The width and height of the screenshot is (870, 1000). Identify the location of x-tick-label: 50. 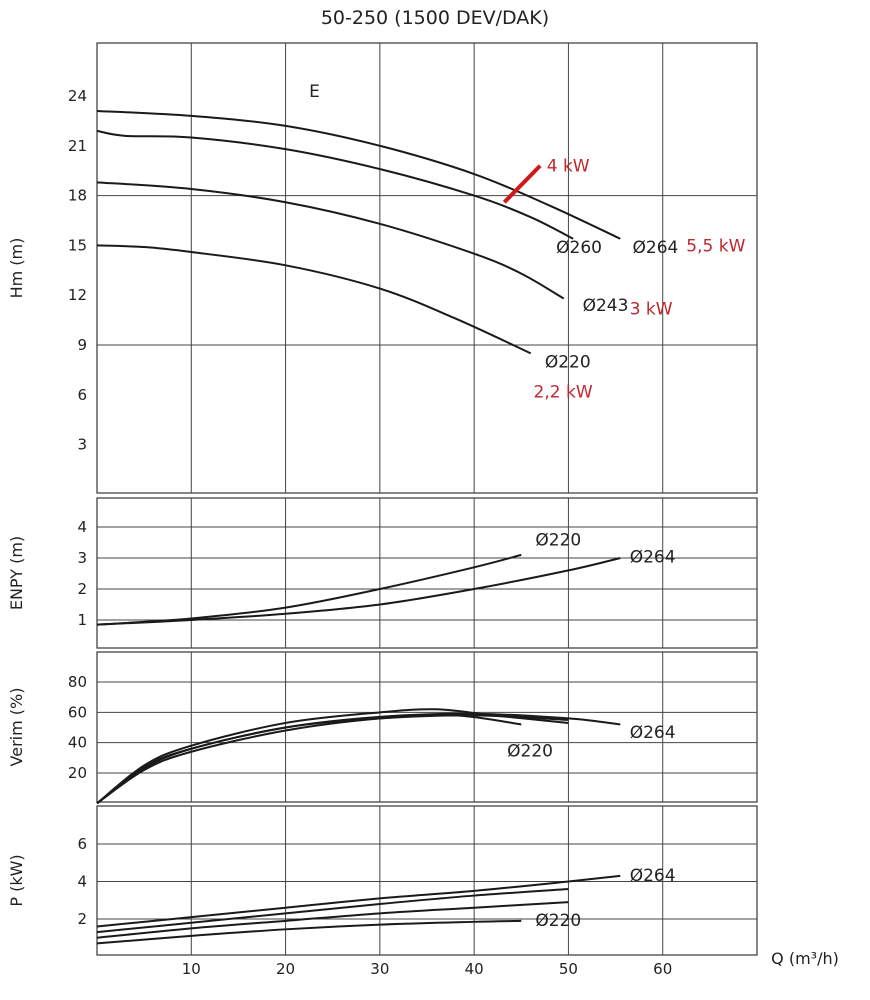
(568, 969).